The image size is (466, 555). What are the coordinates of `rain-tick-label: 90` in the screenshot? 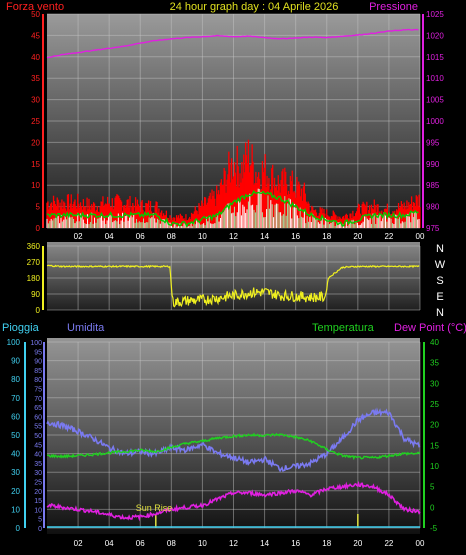 It's located at (15, 361).